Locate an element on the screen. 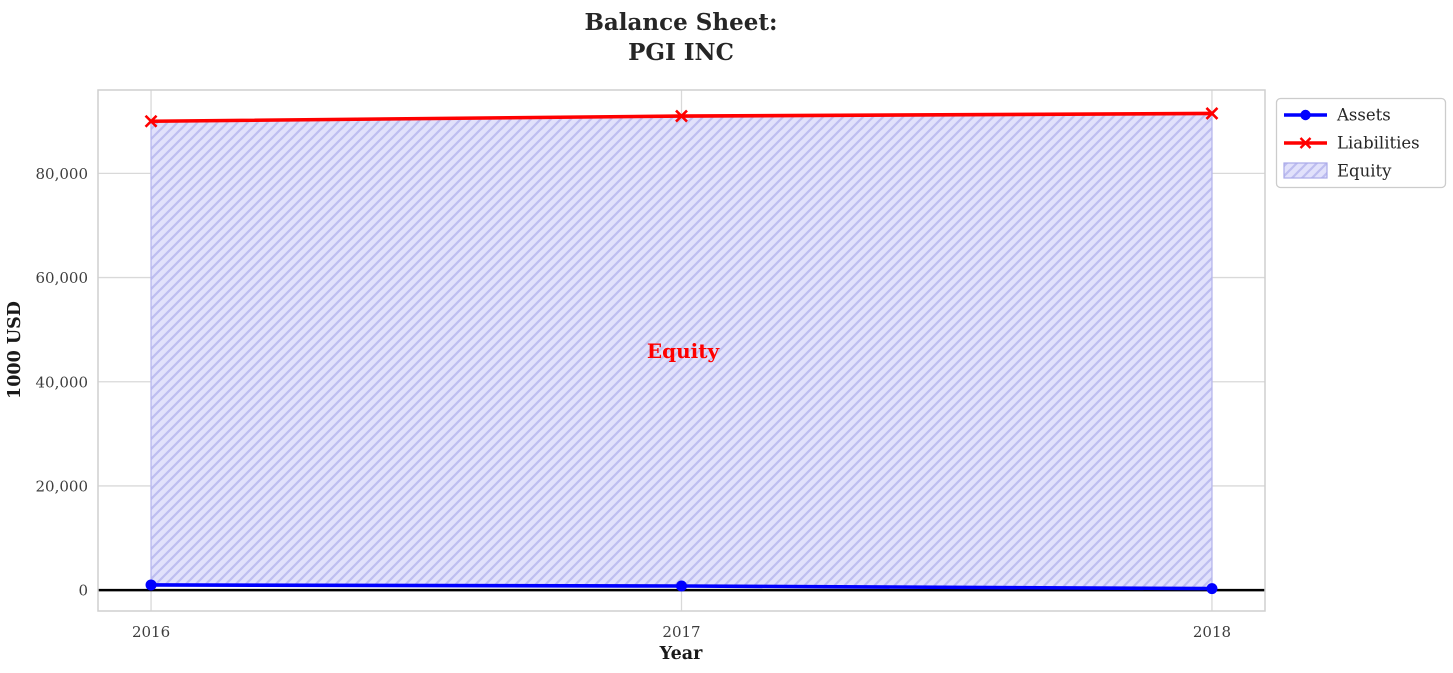  y-axis-tick-labels: 0 20,000 40,000 60,000 80,000 is located at coordinates (62, 382).